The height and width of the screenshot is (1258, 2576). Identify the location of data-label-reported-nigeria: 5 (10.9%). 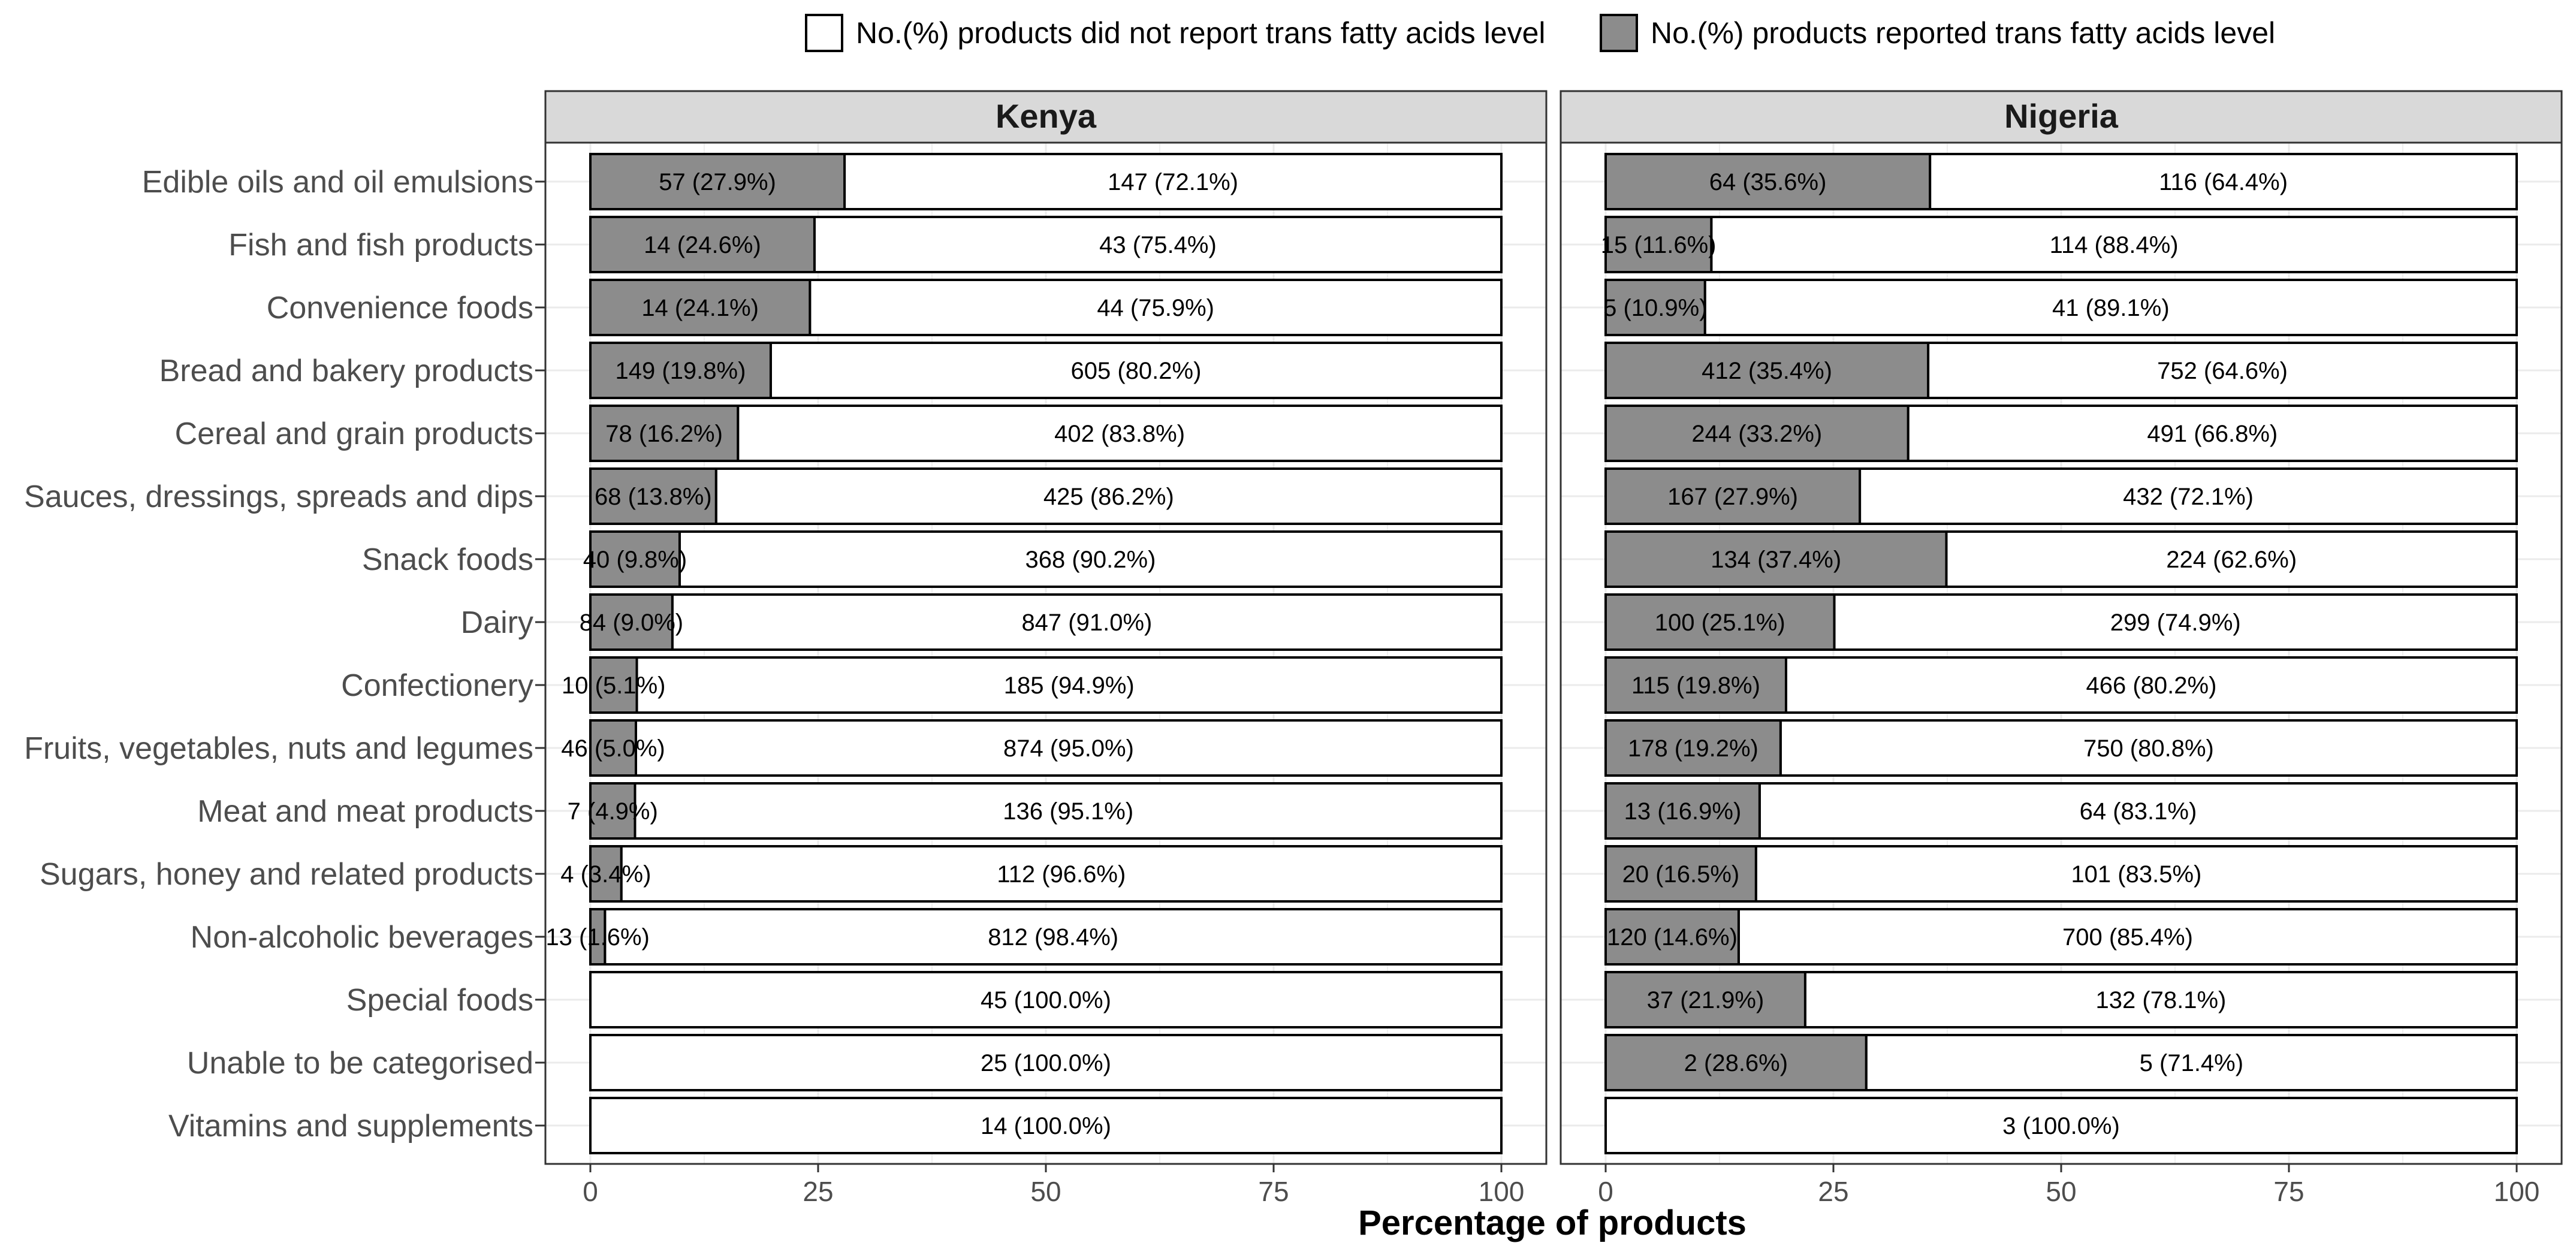
(1655, 308).